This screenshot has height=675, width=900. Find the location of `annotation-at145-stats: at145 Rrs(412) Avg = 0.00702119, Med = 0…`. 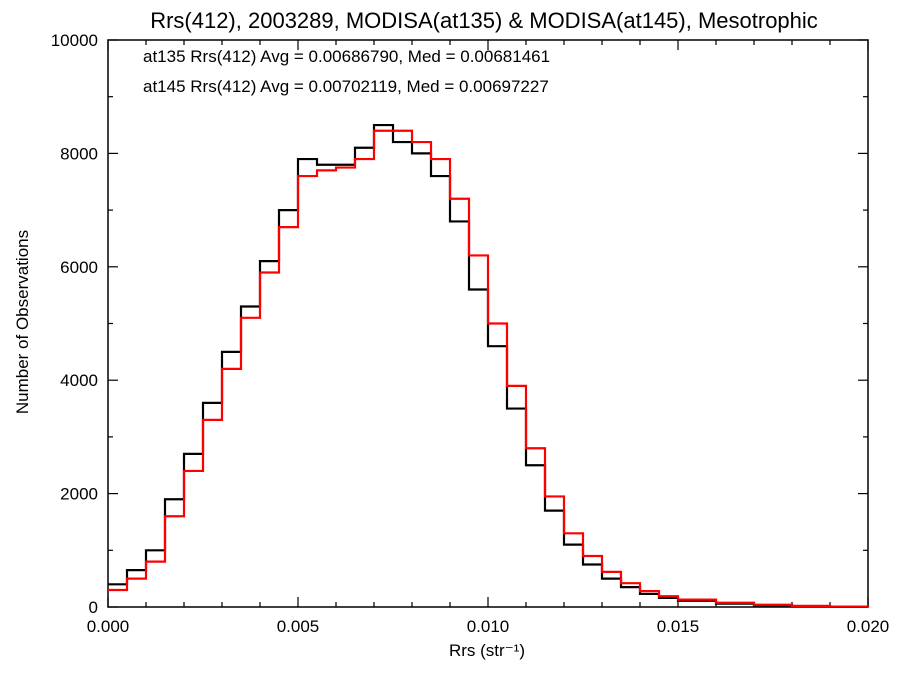

annotation-at145-stats: at145 Rrs(412) Avg = 0.00702119, Med = 0… is located at coordinates (346, 86).